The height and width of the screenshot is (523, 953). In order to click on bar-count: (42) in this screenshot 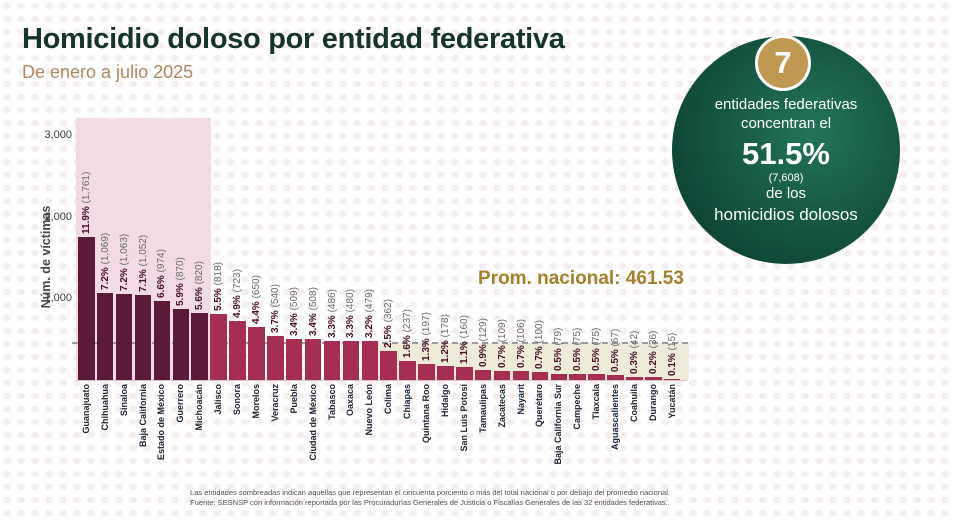, I will do `click(634, 340)`.